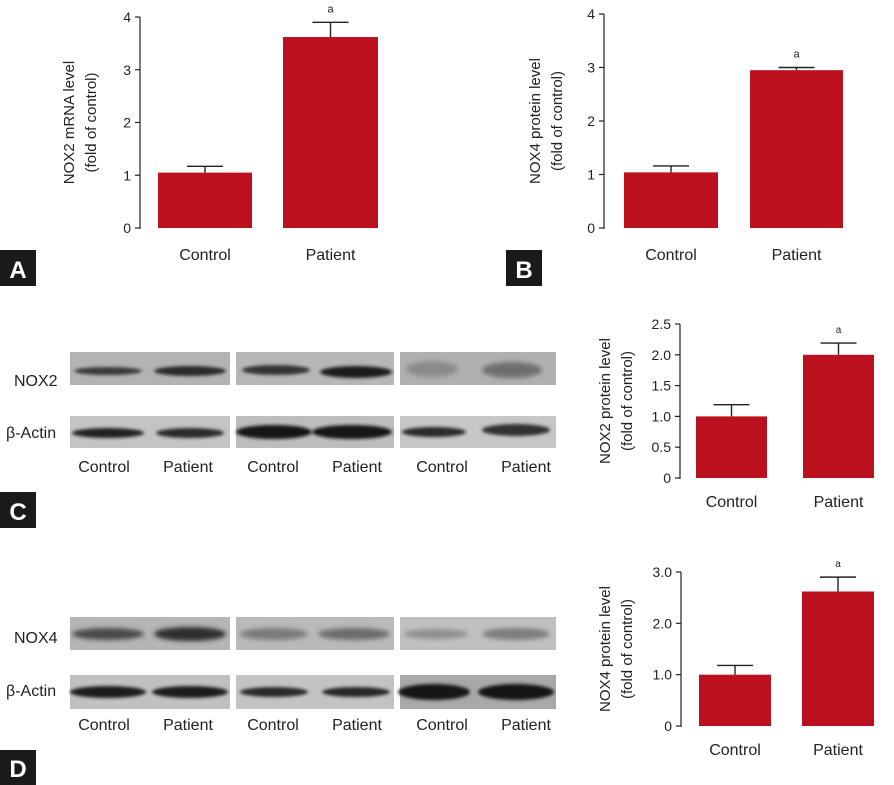  What do you see at coordinates (69, 122) in the screenshot?
I see `y-axis-label-a: NOX2 mRNA level` at bounding box center [69, 122].